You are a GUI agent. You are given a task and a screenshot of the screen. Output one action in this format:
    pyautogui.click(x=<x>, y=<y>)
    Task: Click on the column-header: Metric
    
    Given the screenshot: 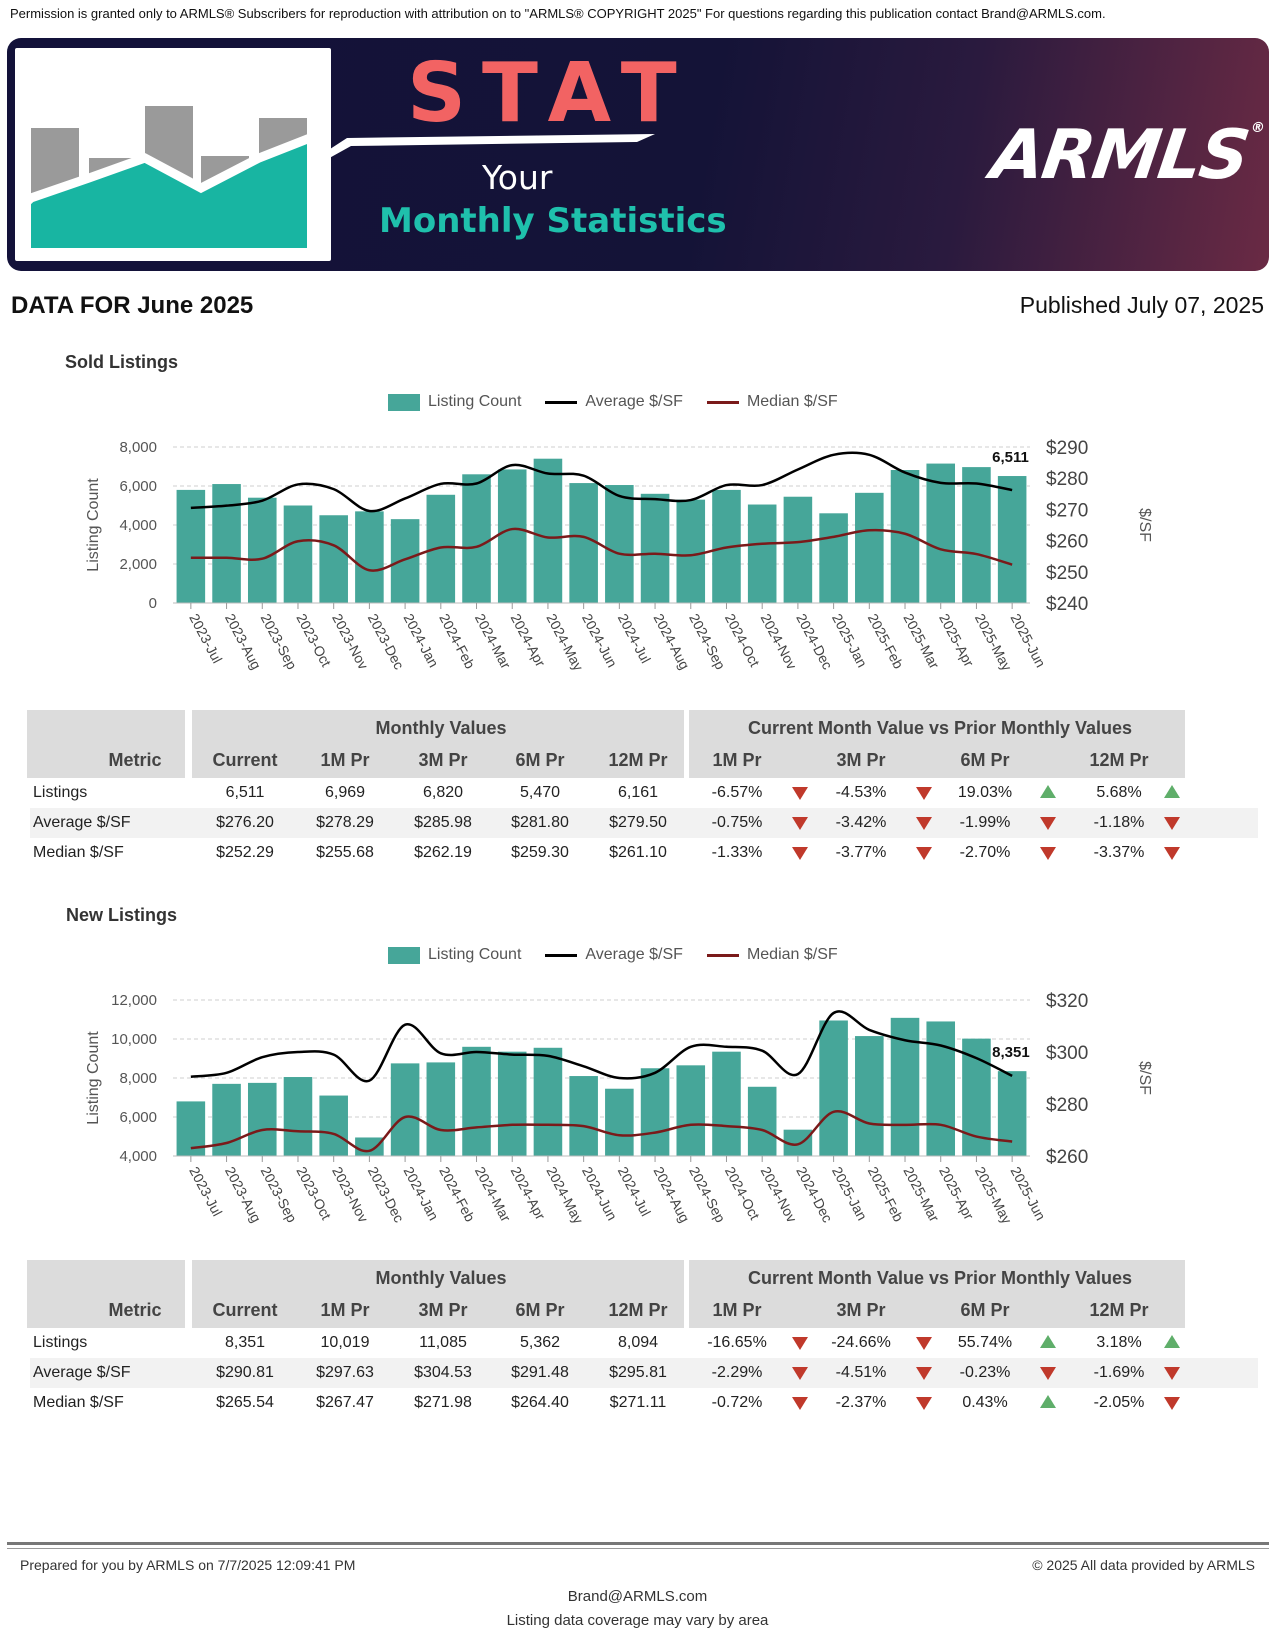 What is the action you would take?
    pyautogui.click(x=135, y=760)
    